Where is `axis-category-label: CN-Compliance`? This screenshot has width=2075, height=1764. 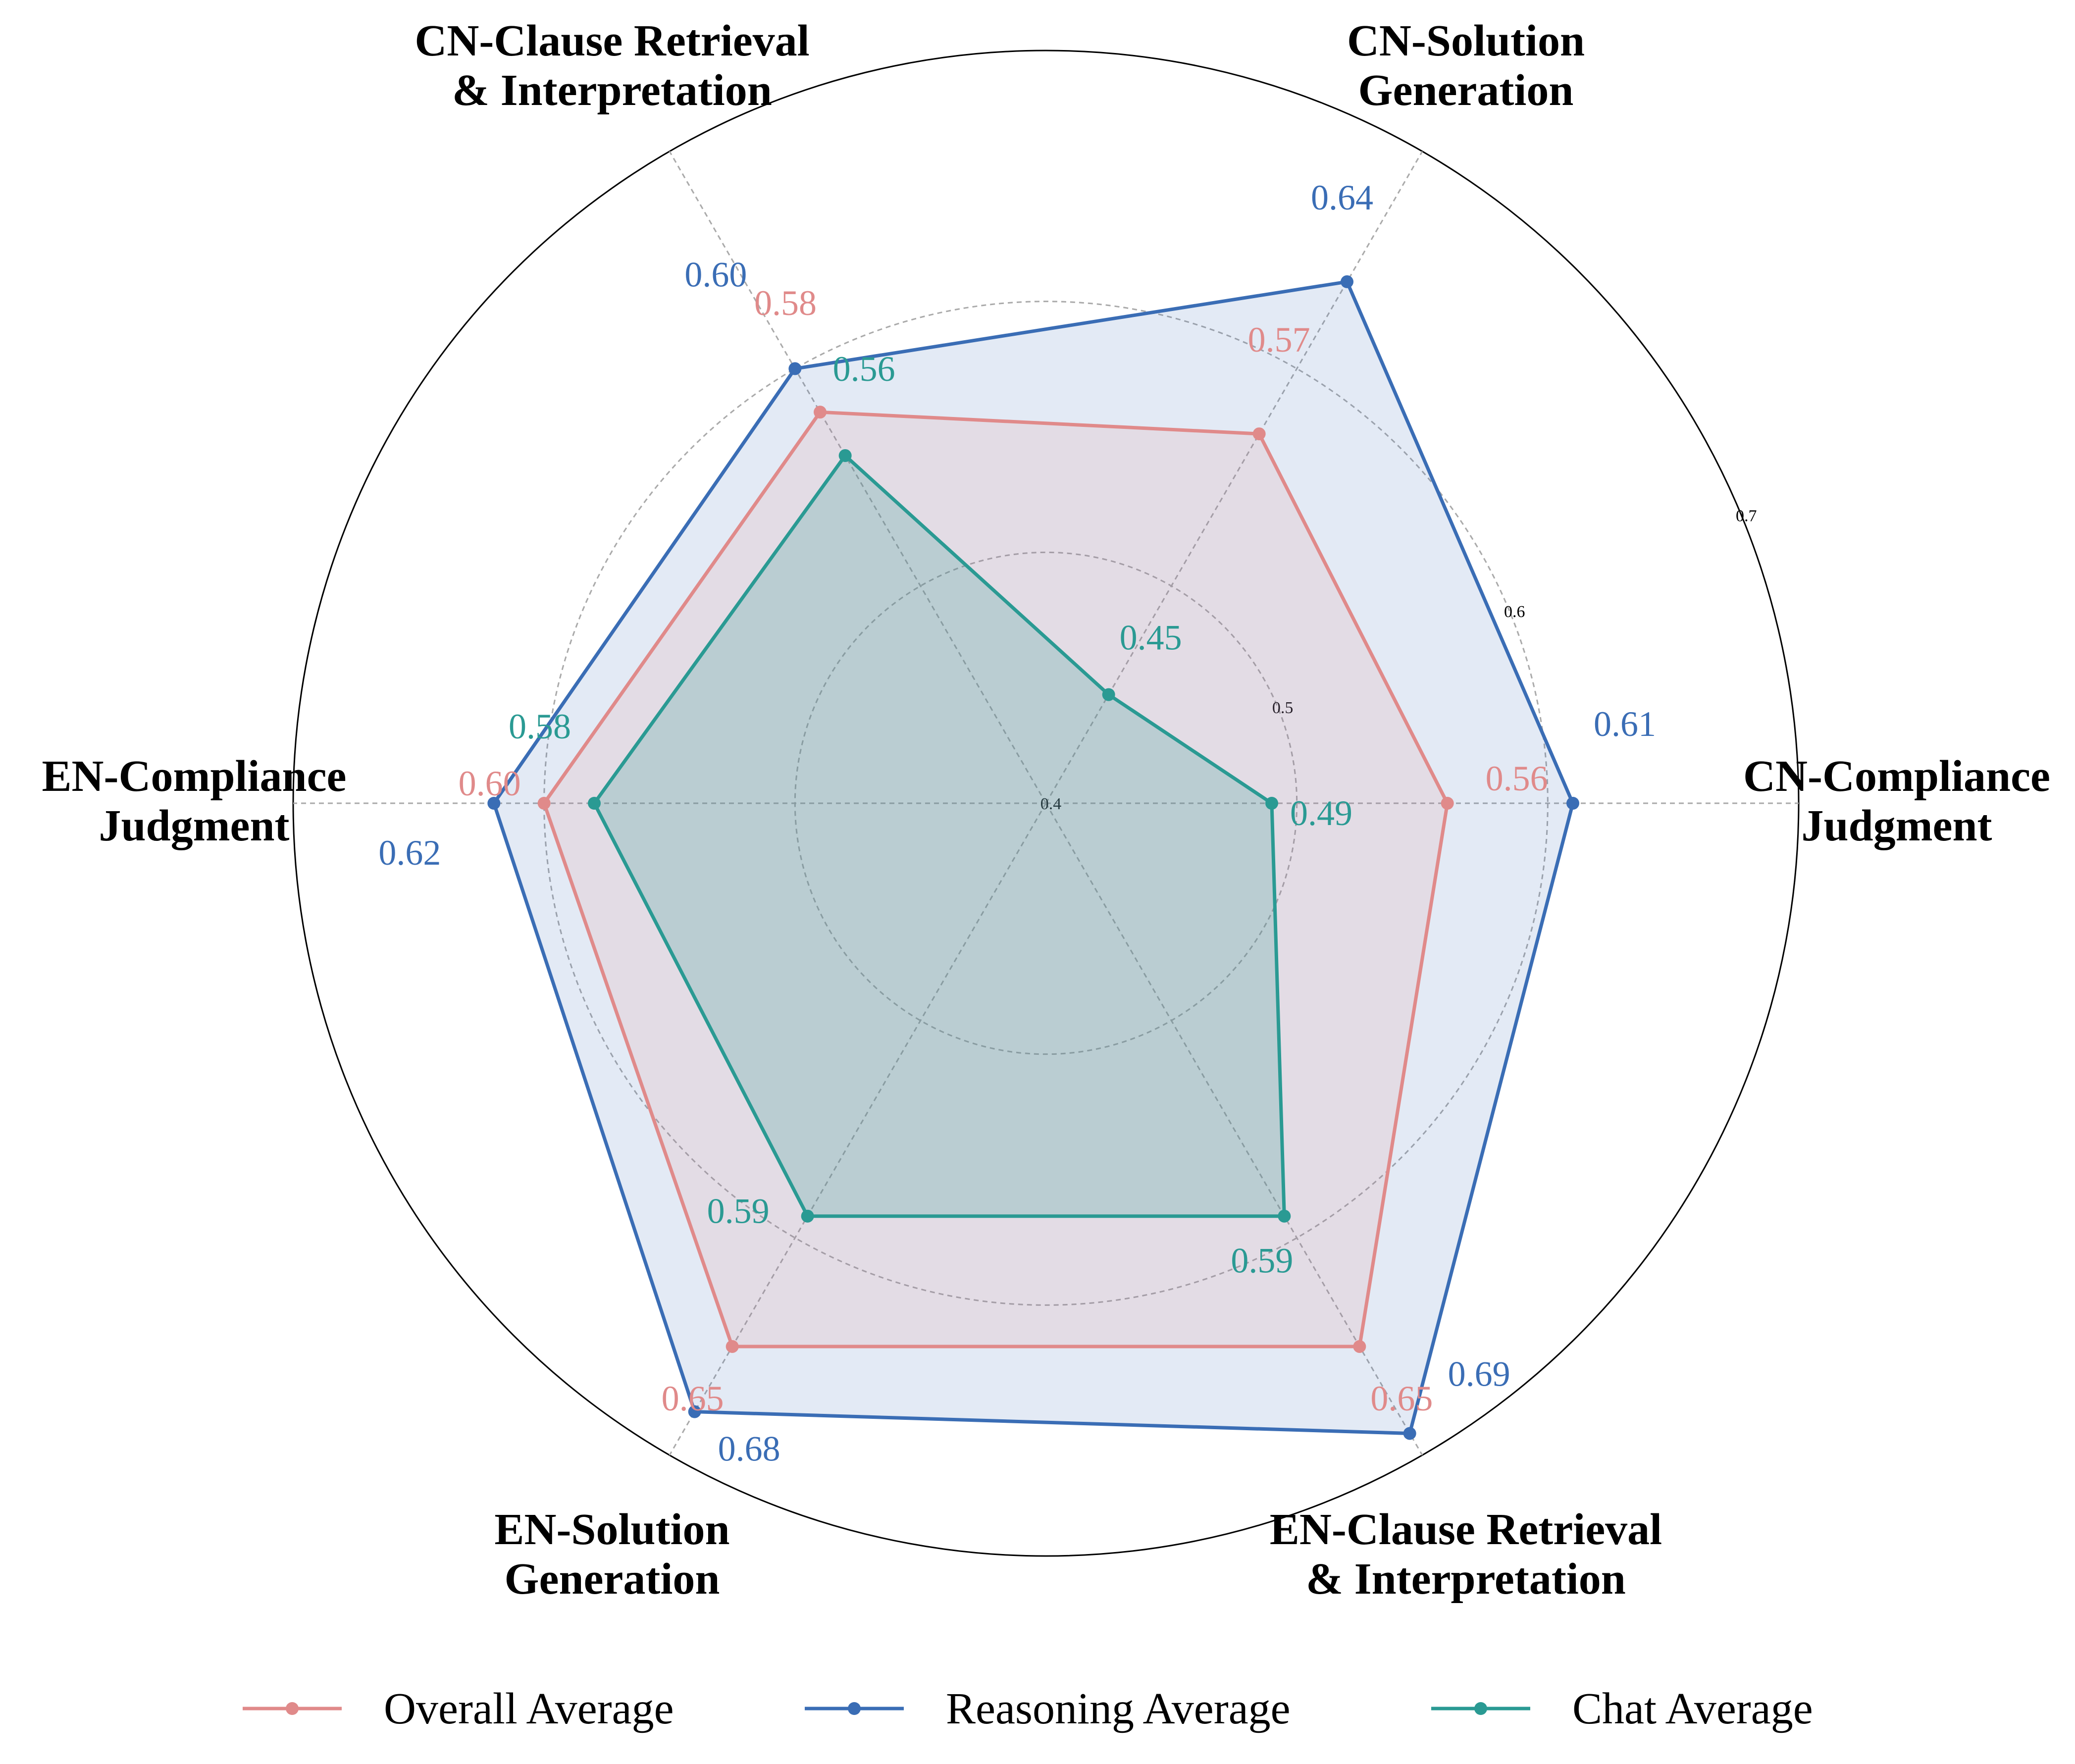 axis-category-label: CN-Compliance is located at coordinates (1896, 776).